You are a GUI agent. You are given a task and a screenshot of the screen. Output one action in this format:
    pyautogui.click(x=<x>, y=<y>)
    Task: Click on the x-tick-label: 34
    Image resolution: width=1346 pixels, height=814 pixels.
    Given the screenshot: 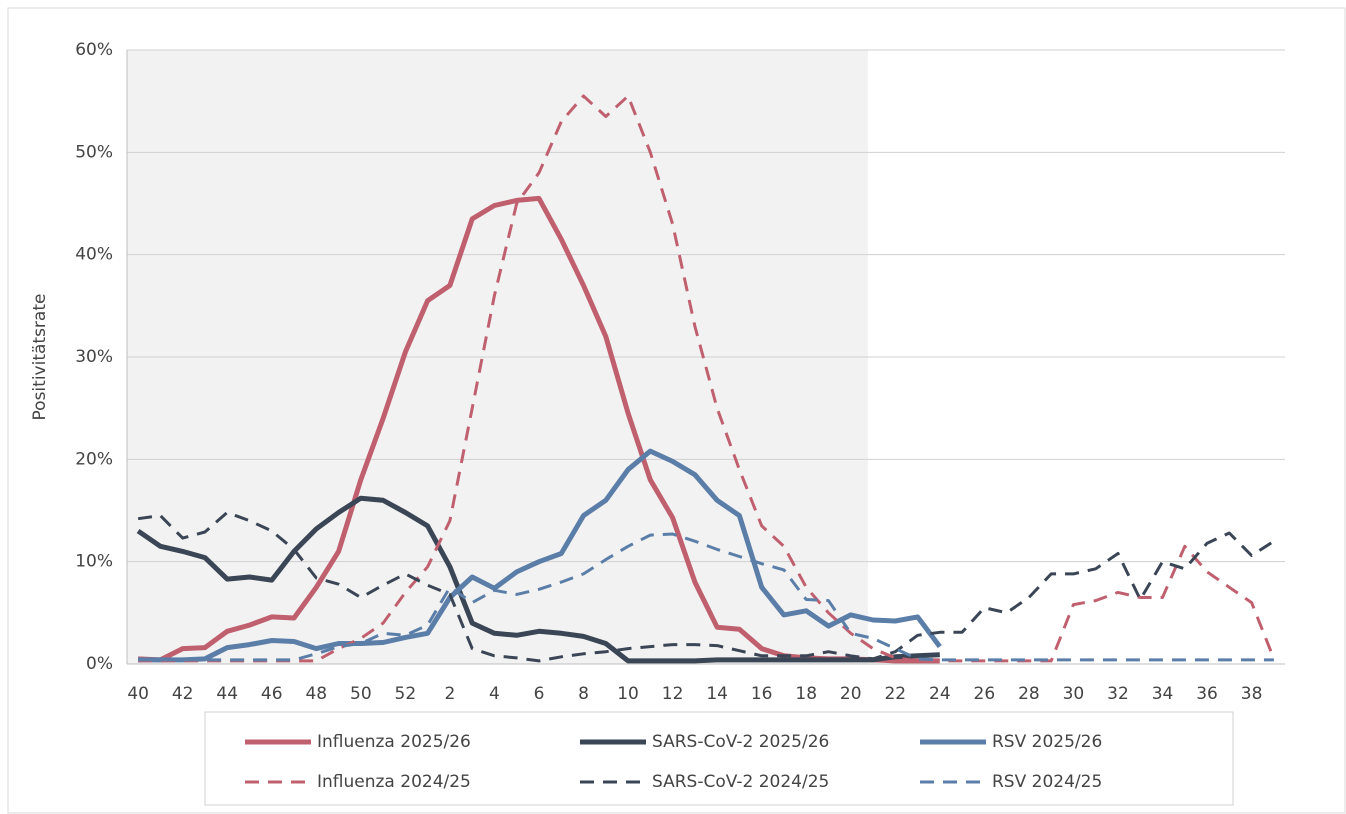 What is the action you would take?
    pyautogui.click(x=1163, y=694)
    